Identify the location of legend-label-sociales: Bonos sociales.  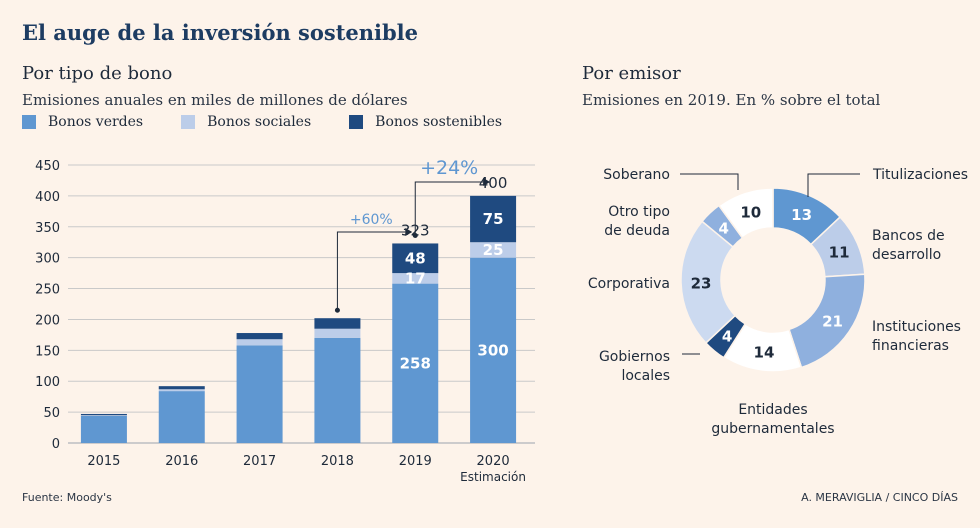
(259, 122).